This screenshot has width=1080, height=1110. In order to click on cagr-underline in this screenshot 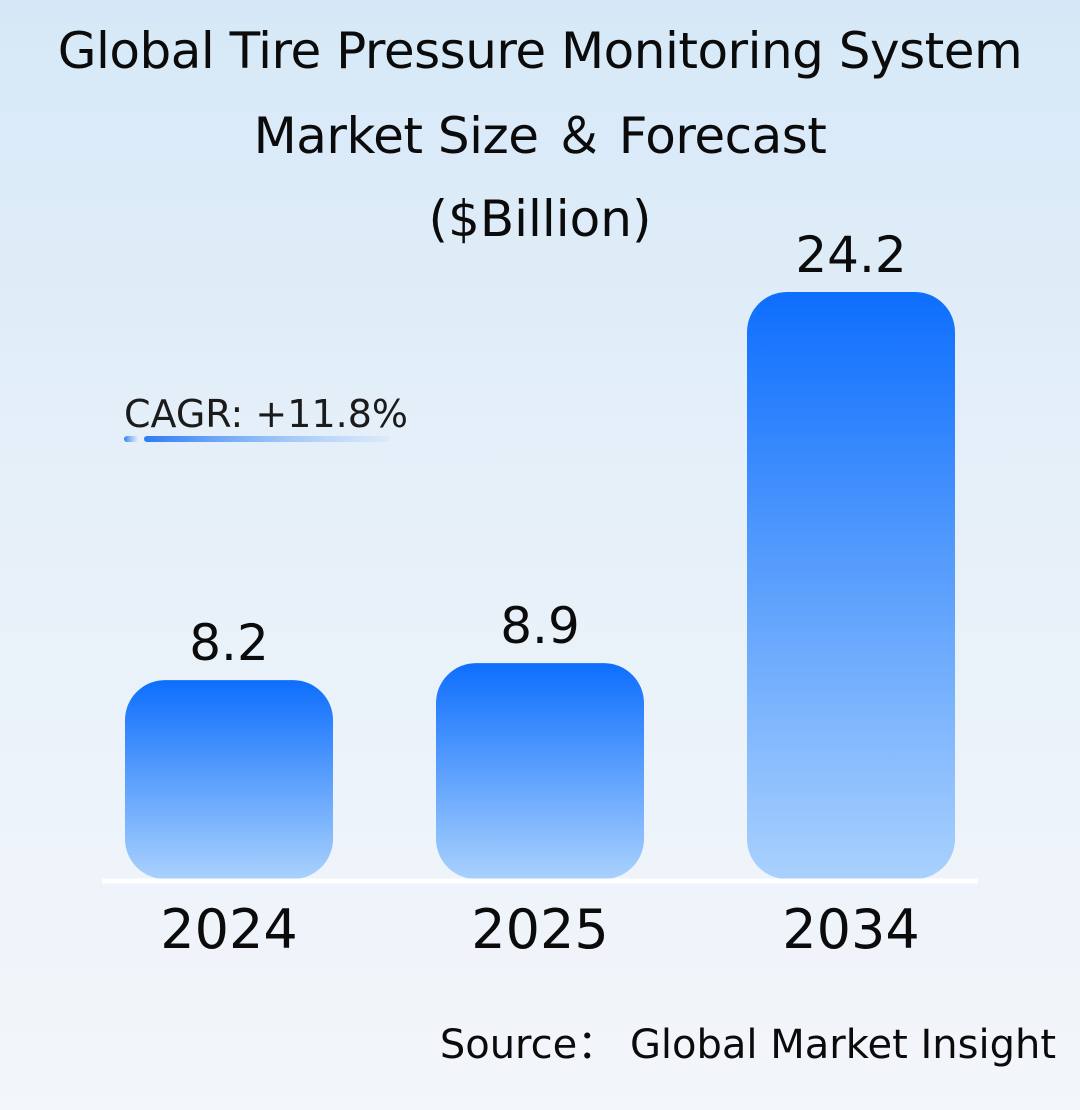, I will do `click(257, 439)`.